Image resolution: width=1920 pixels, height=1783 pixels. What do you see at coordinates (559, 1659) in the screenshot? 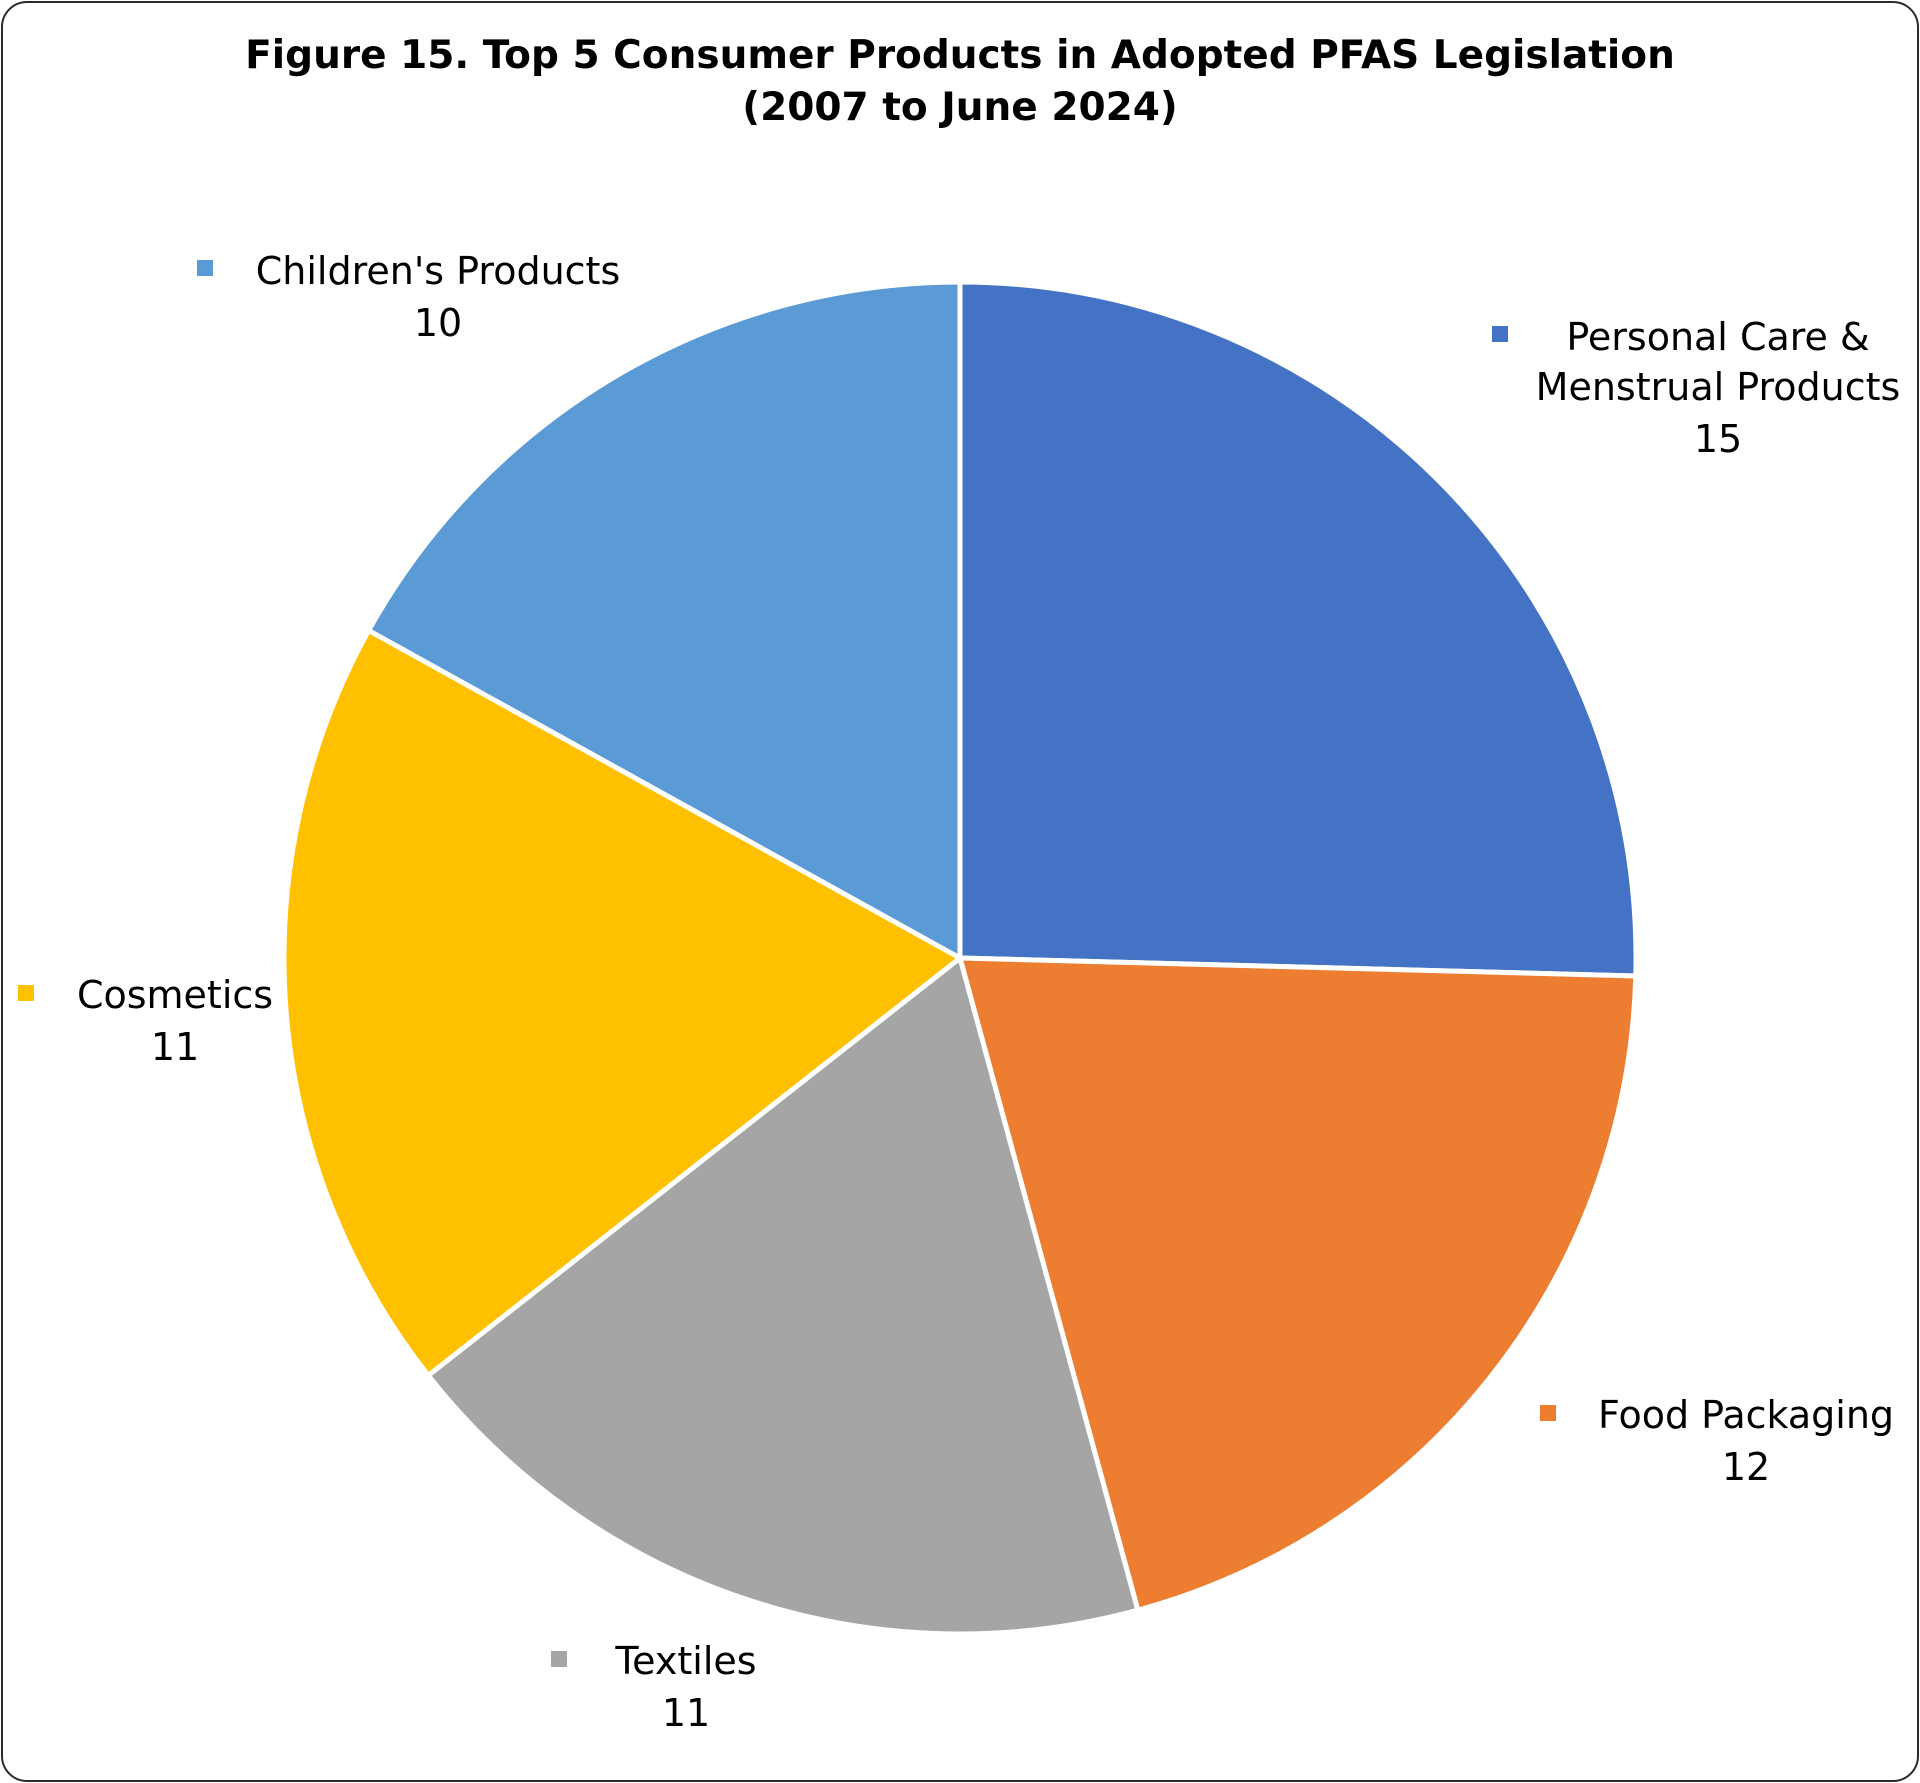
I see `legend-marker-textiles` at bounding box center [559, 1659].